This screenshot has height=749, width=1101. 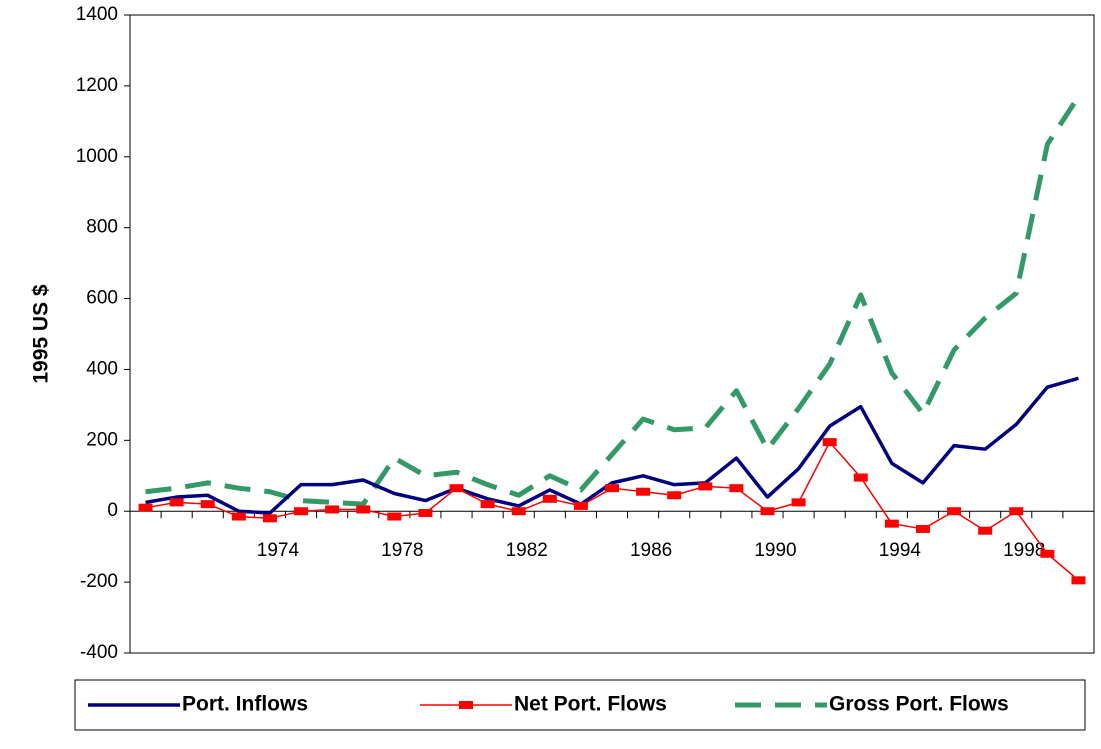 What do you see at coordinates (102, 368) in the screenshot?
I see `y-tick-label: 400` at bounding box center [102, 368].